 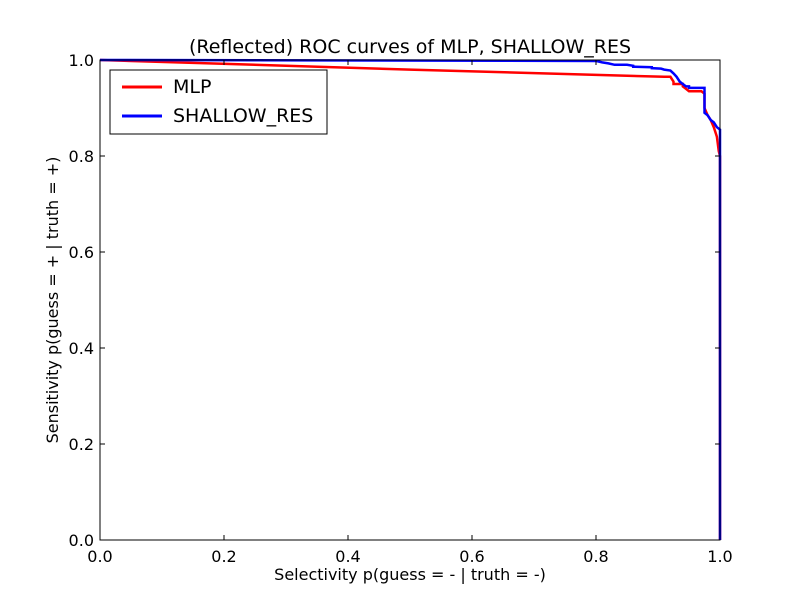 What do you see at coordinates (99, 556) in the screenshot?
I see `x-tick-label: 0.0` at bounding box center [99, 556].